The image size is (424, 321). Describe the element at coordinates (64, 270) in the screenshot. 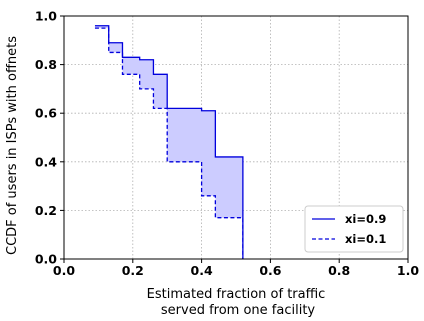

I see `x-tick-label-0: 0.0` at that location.